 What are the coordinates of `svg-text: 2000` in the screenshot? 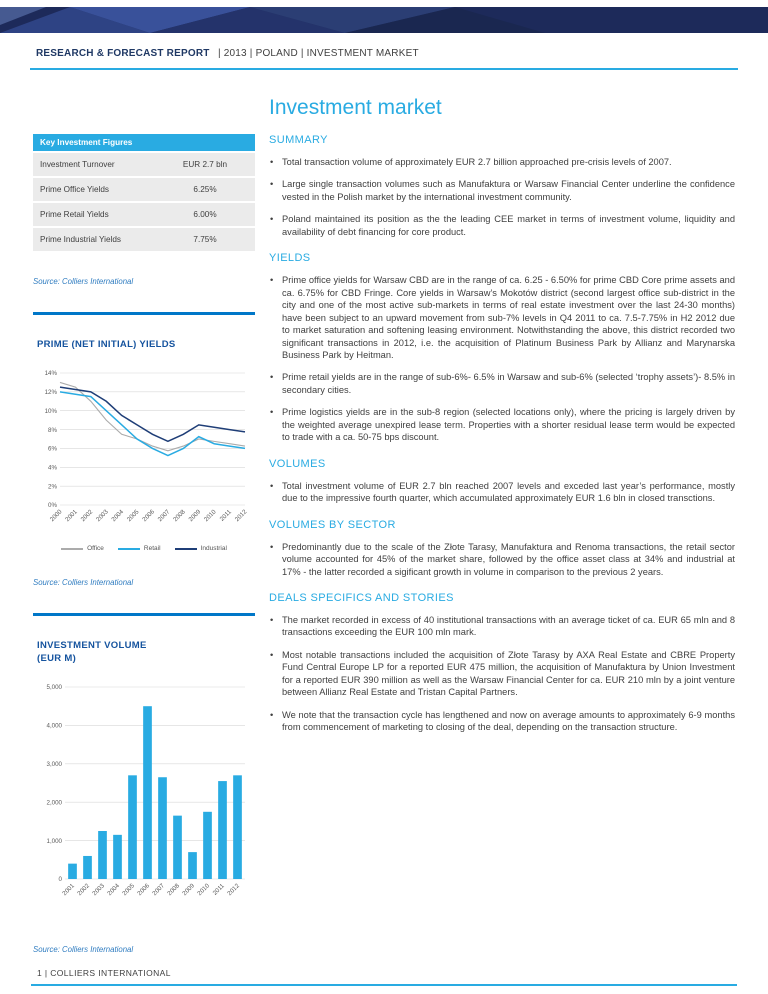 It's located at (56, 515).